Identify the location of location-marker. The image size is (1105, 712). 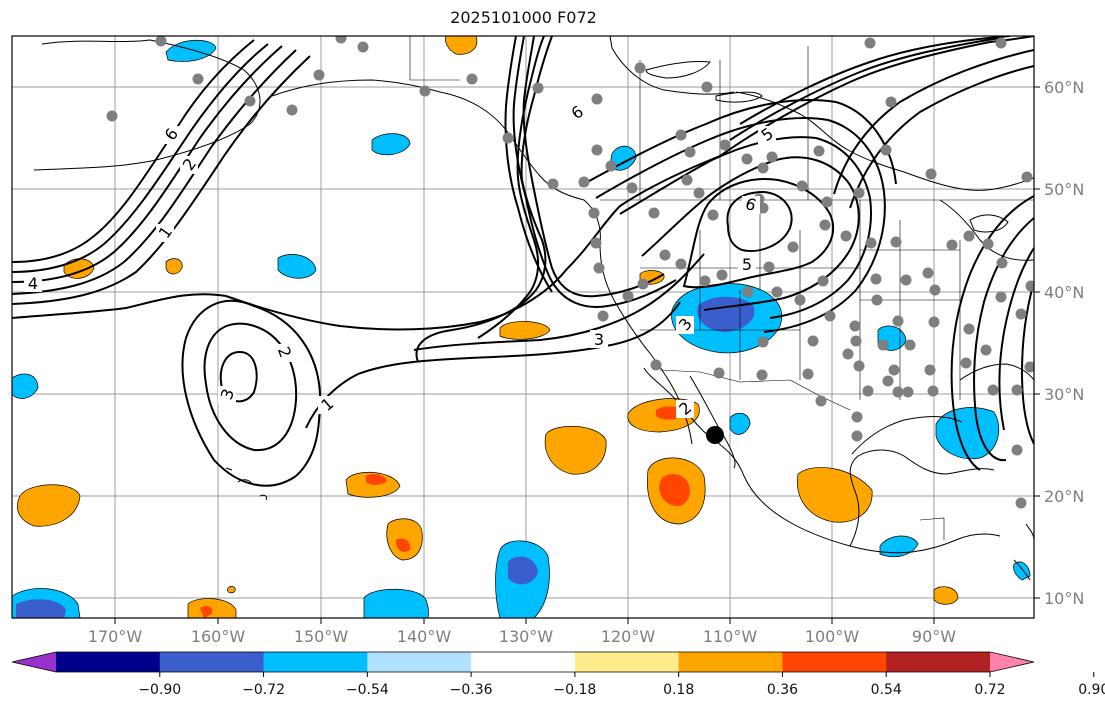
(715, 435).